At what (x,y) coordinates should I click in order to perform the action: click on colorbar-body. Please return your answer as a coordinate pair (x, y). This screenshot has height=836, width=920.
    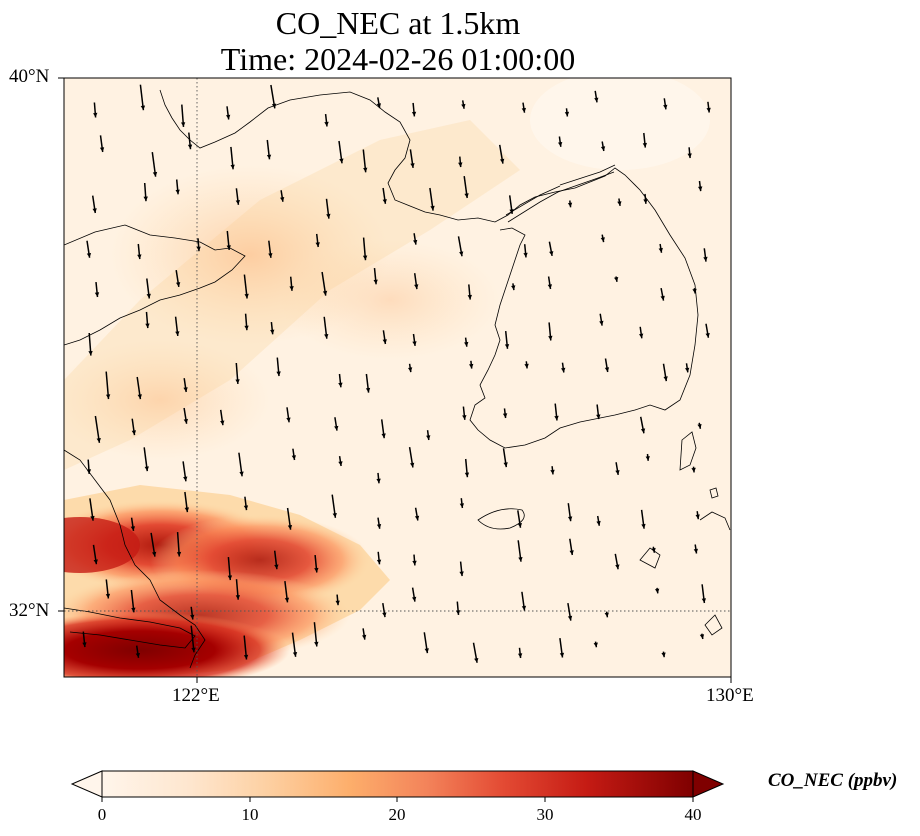
    Looking at the image, I should click on (397, 784).